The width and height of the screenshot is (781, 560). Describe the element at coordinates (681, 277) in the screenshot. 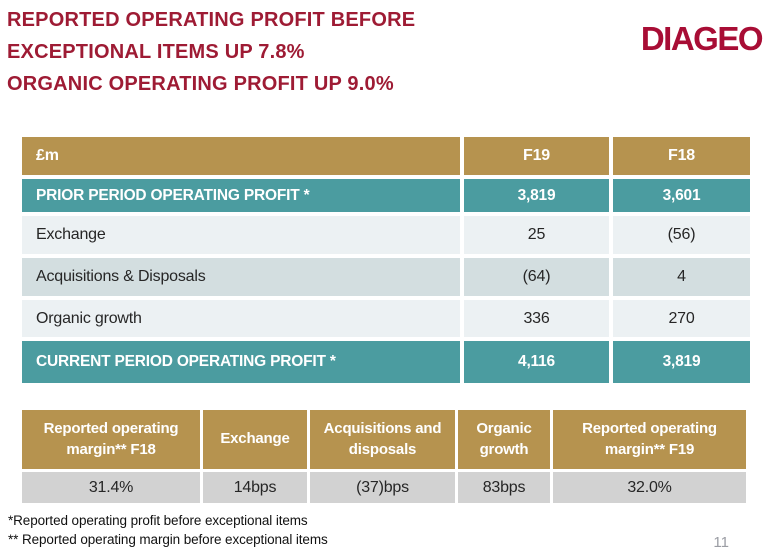

I see `table-row-acquisitions-f18: 4` at that location.